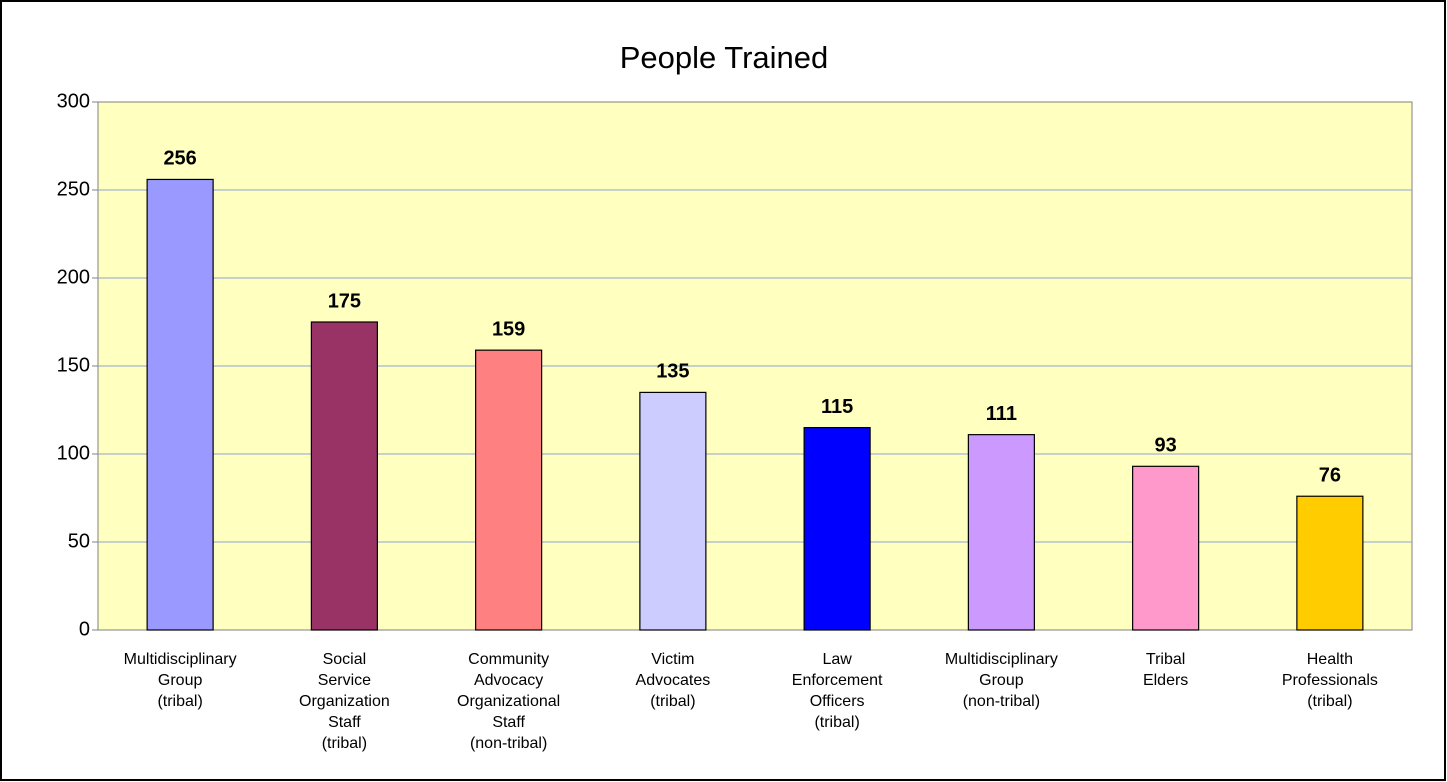  What do you see at coordinates (1001, 414) in the screenshot?
I see `data-label: 111` at bounding box center [1001, 414].